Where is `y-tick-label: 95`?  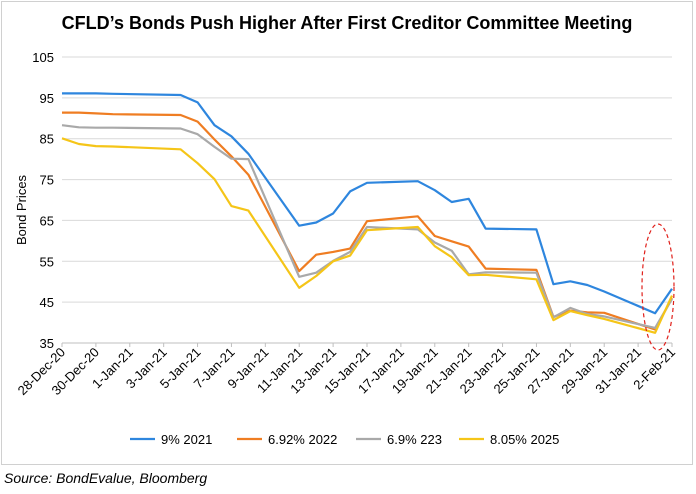
y-tick-label: 95 is located at coordinates (47, 98).